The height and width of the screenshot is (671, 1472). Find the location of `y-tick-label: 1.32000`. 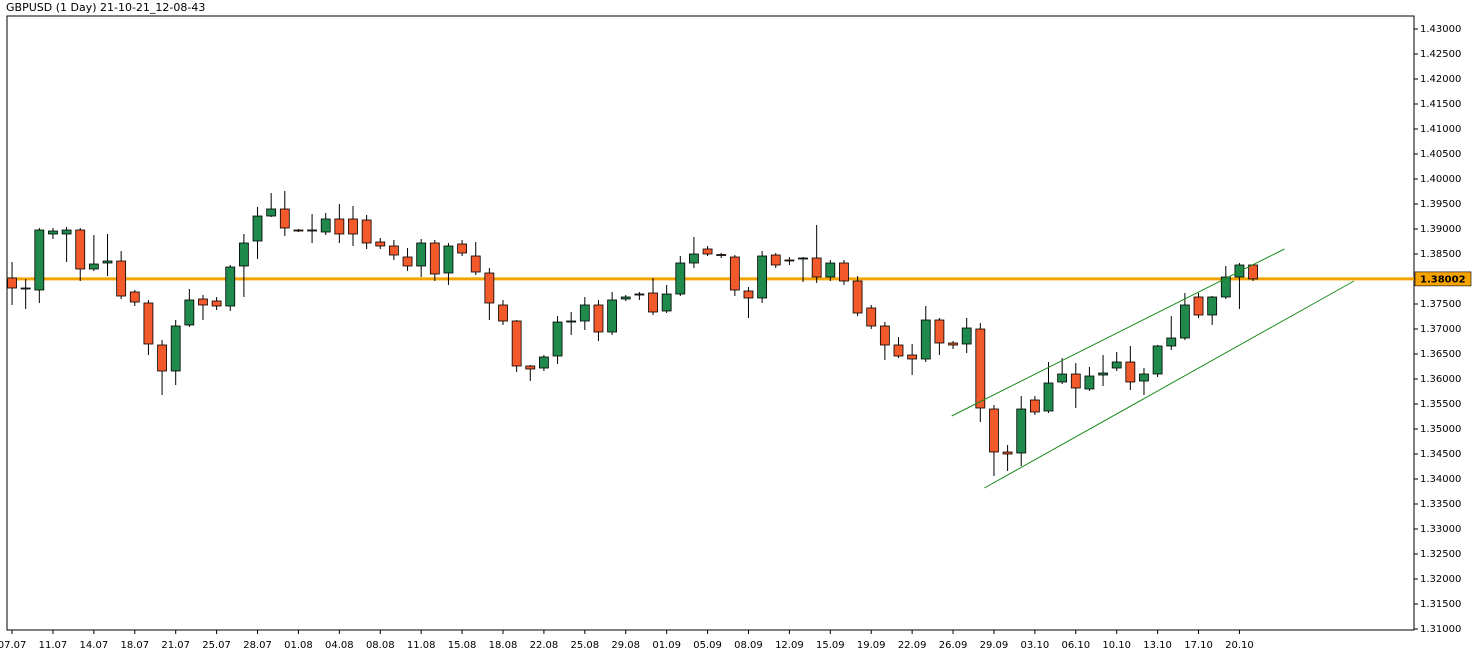

y-tick-label: 1.32000 is located at coordinates (1440, 579).